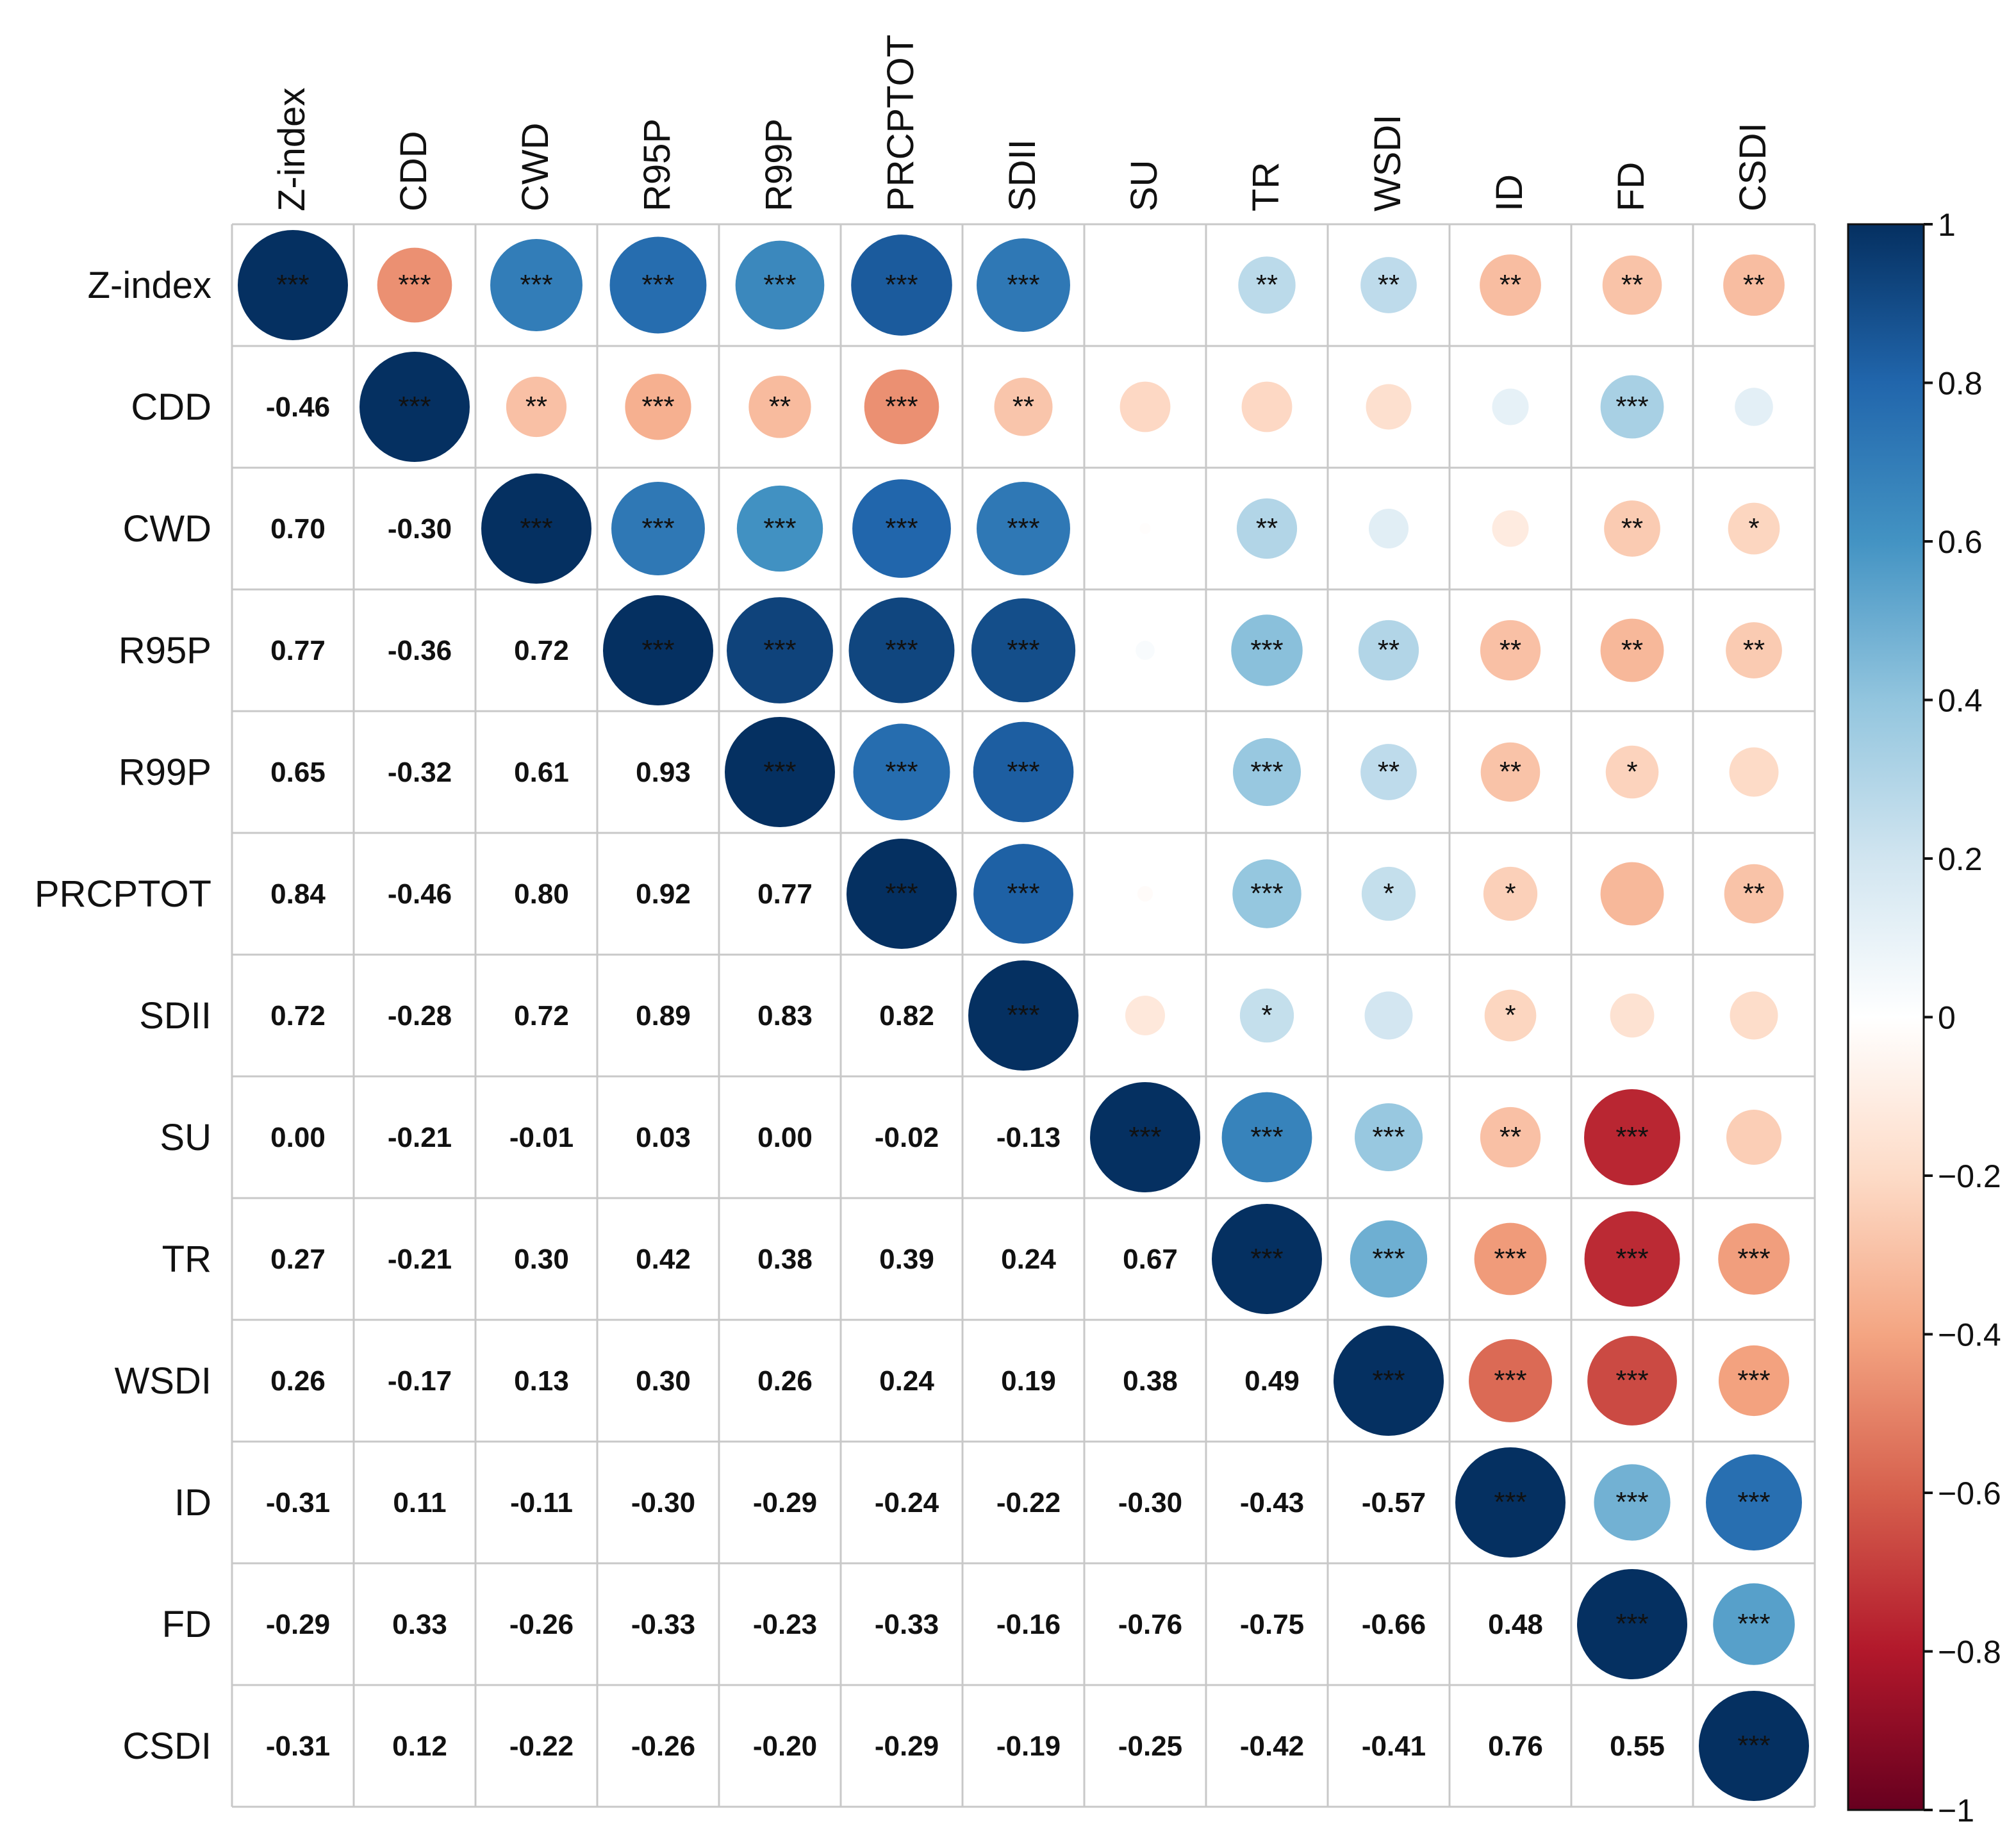 This screenshot has height=1842, width=2016. What do you see at coordinates (1961, 859) in the screenshot?
I see `colorbar-tick-label: 0.2` at bounding box center [1961, 859].